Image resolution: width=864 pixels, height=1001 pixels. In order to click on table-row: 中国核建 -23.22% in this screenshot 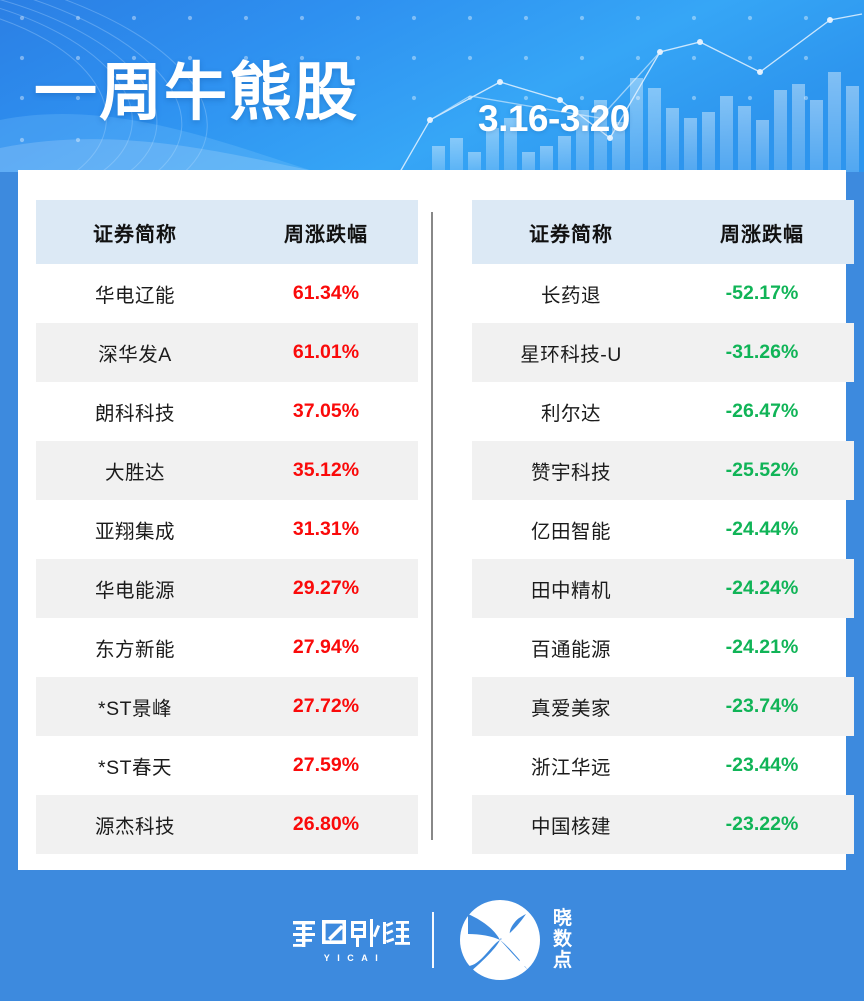, I will do `click(663, 824)`.